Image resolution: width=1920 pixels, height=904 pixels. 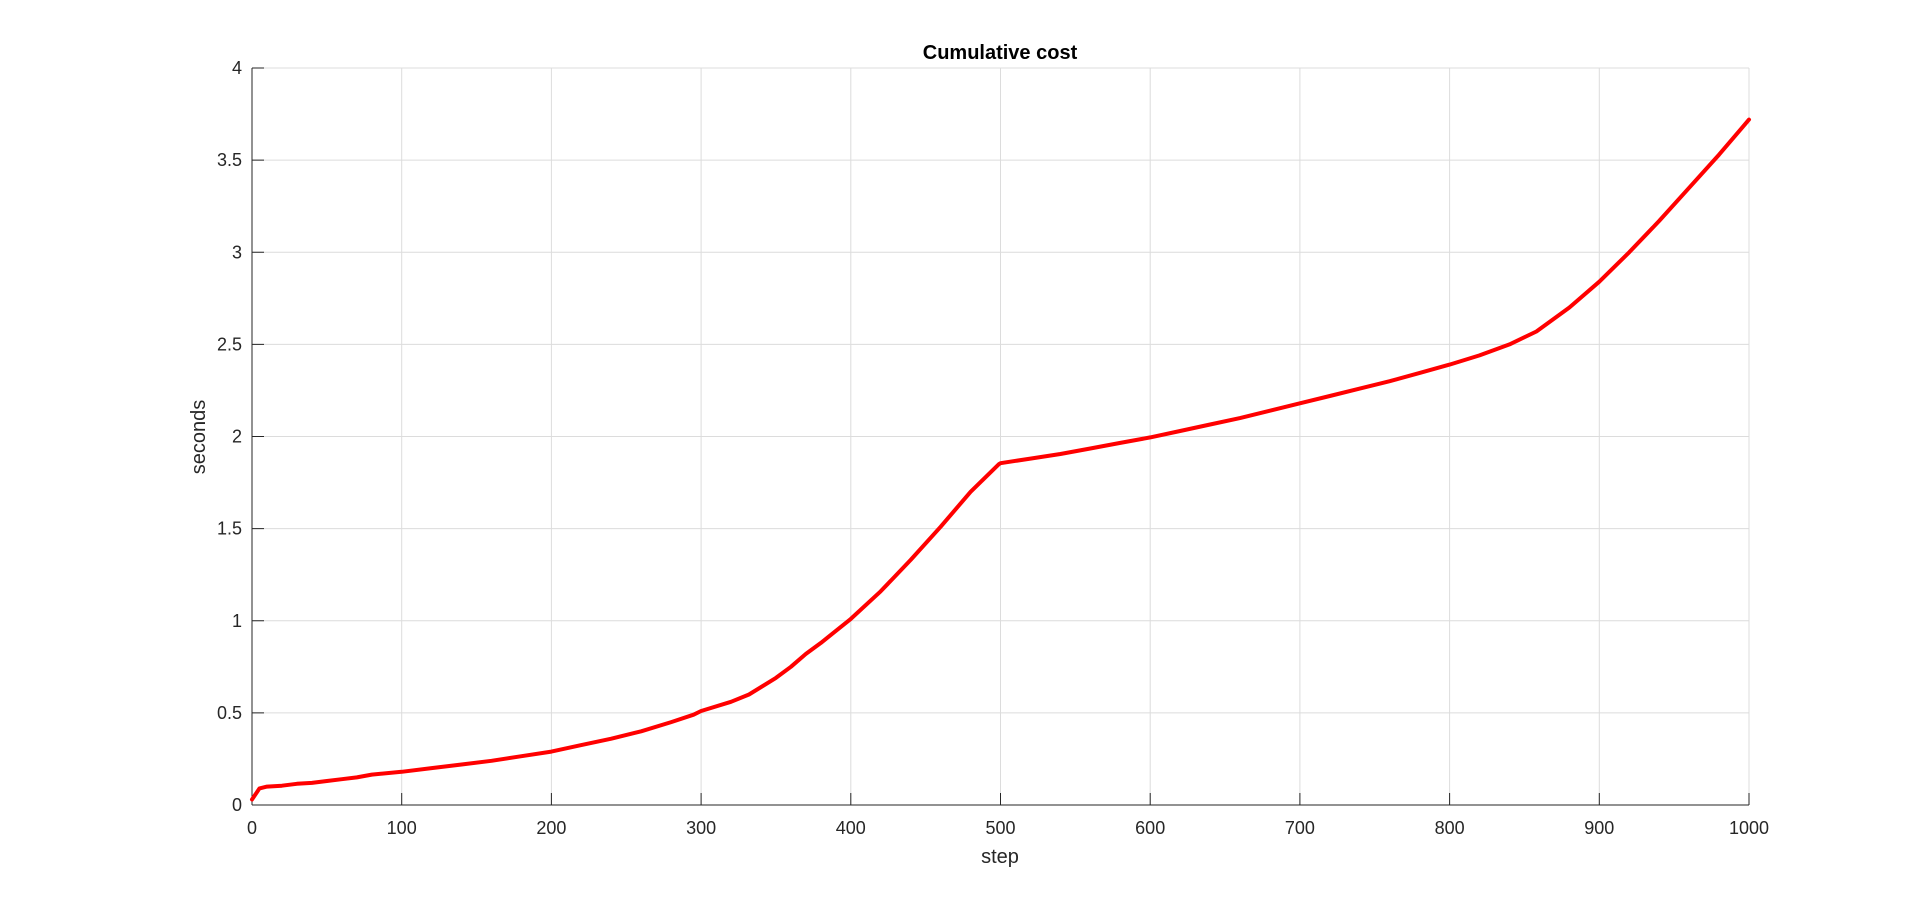 What do you see at coordinates (237, 68) in the screenshot?
I see `y-tick-label: 4` at bounding box center [237, 68].